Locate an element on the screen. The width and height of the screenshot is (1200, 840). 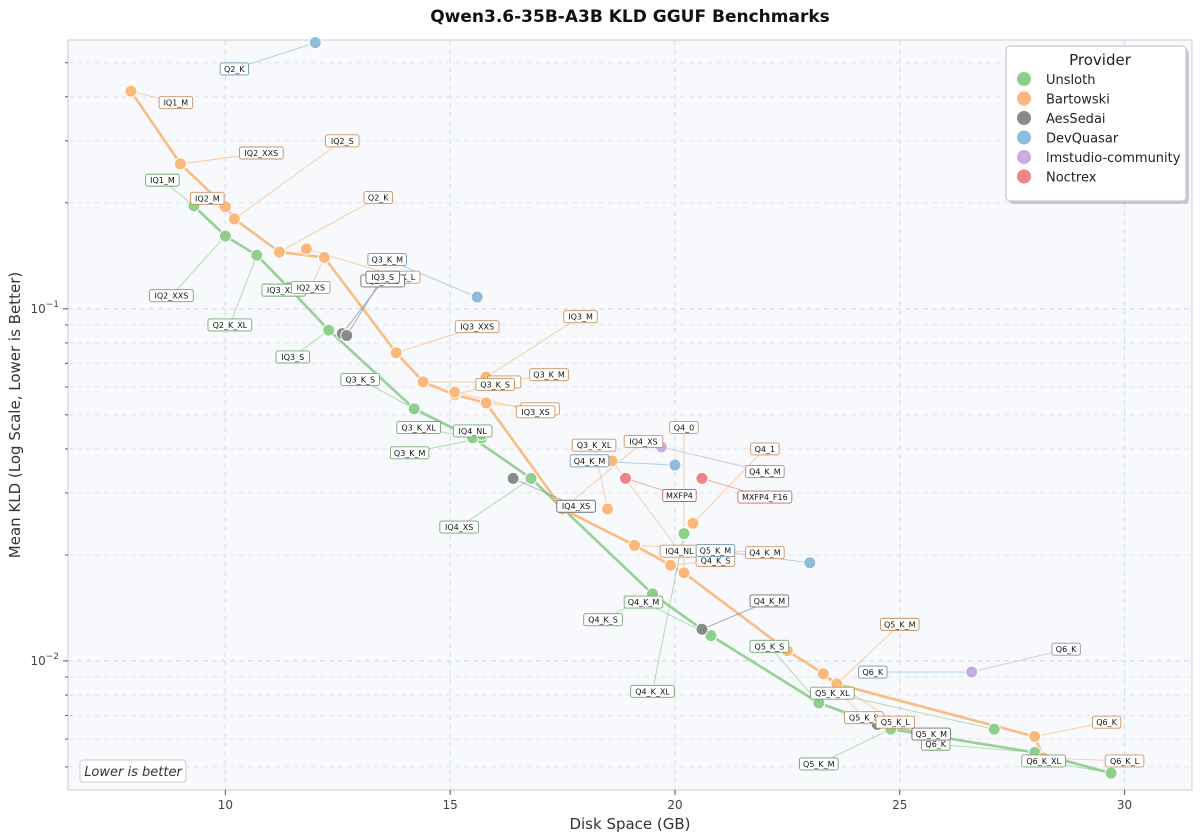
svg-text: IQ3_S is located at coordinates (382, 277).